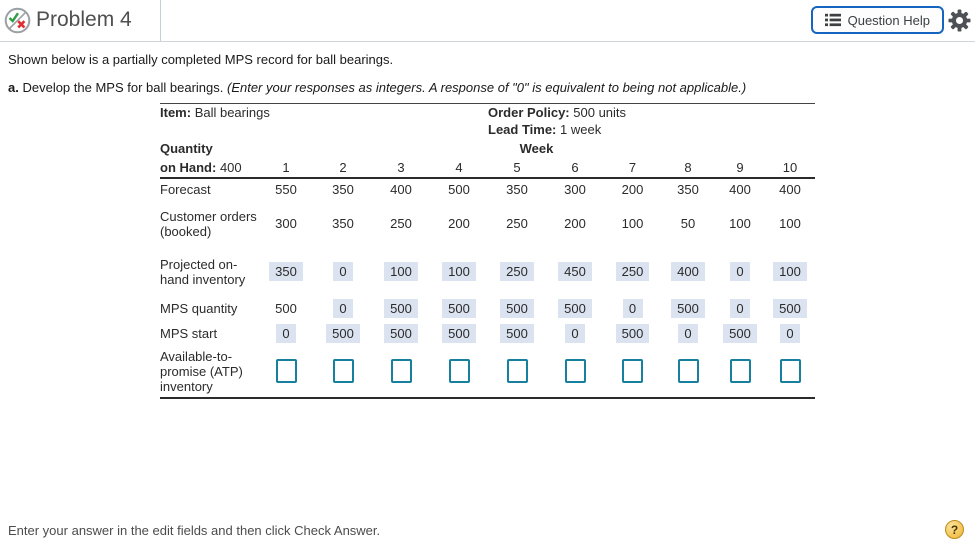  What do you see at coordinates (517, 223) in the screenshot?
I see `customer-orders-value-week-5: 250` at bounding box center [517, 223].